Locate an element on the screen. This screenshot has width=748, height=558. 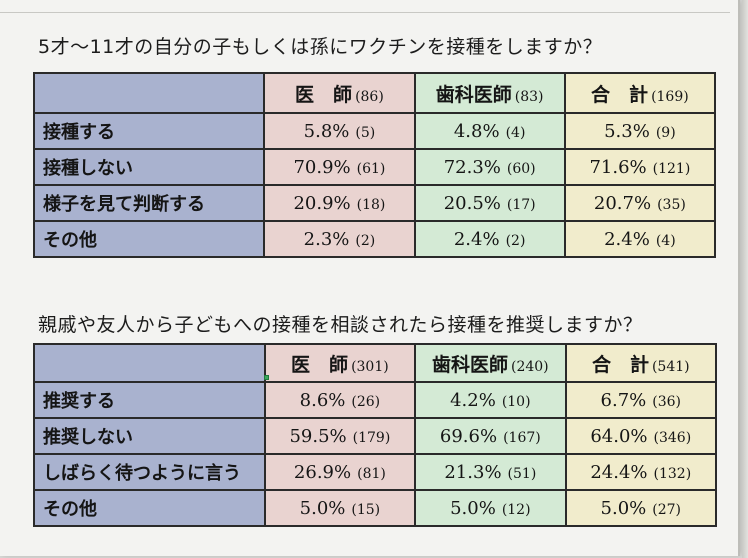
cell-doctor: 70.9% (61) is located at coordinates (339, 167).